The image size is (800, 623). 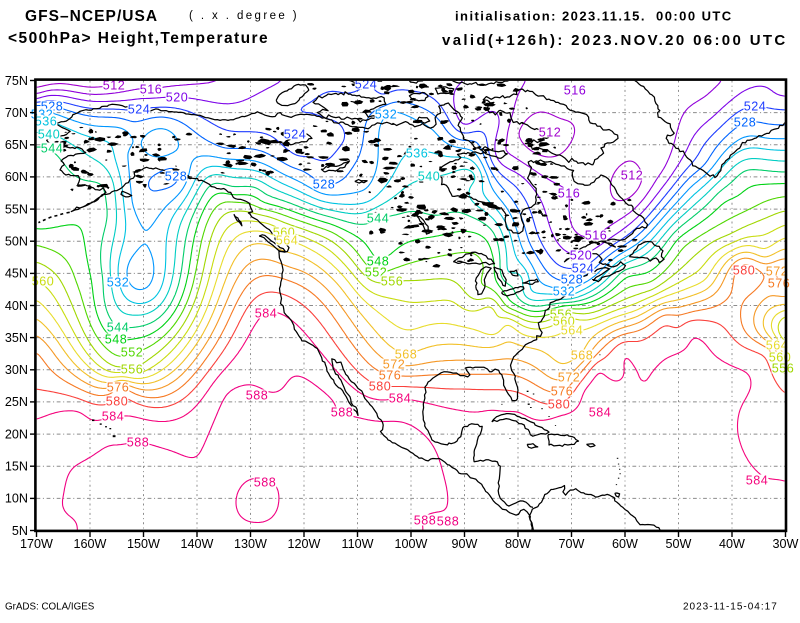 I want to click on svg-text: 55N, so click(x=16, y=209).